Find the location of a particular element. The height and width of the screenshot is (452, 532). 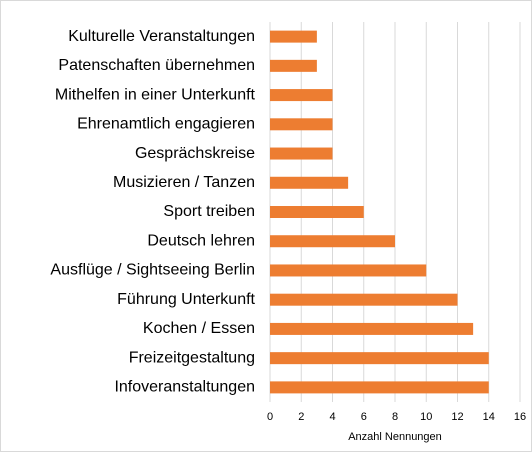

x-axis-label: Anzahl Nennungen is located at coordinates (395, 437).